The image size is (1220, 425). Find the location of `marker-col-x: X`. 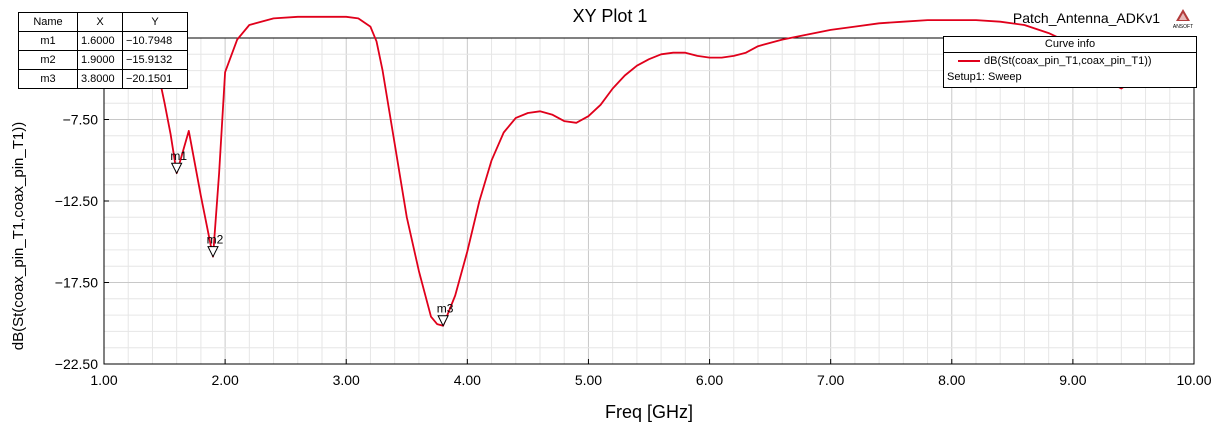

marker-col-x: X is located at coordinates (100, 22).